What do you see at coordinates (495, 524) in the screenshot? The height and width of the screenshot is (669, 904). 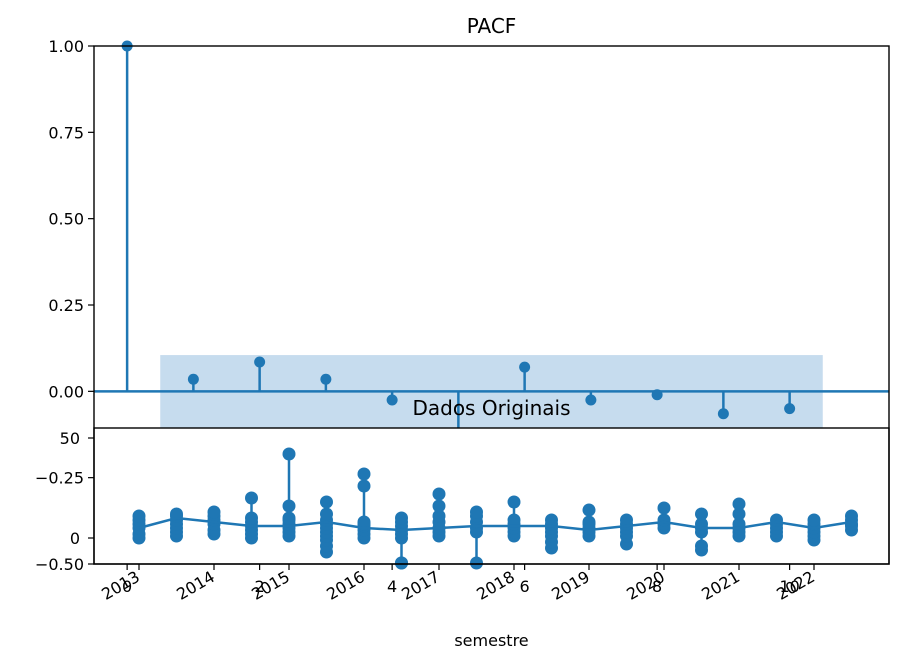 I see `mean-line` at bounding box center [495, 524].